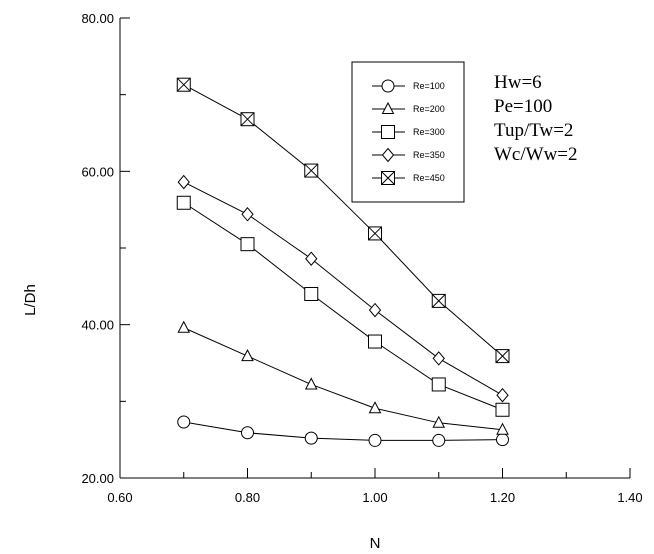 Image resolution: width=654 pixels, height=554 pixels. What do you see at coordinates (375, 543) in the screenshot?
I see `x-axis-title: N` at bounding box center [375, 543].